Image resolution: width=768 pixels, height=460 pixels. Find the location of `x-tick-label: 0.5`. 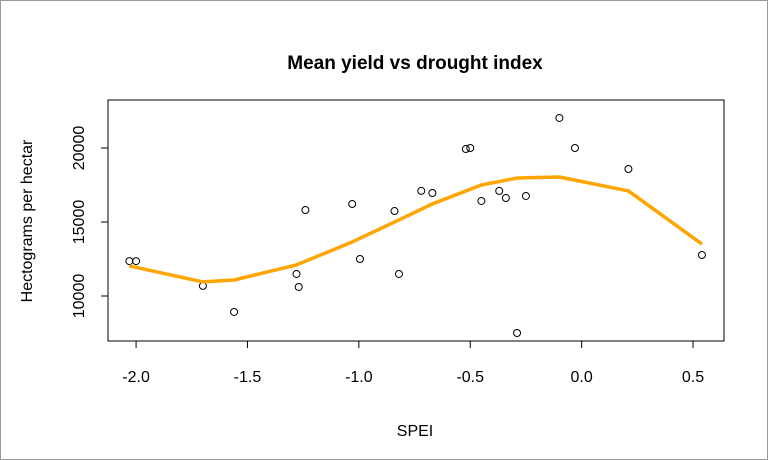

x-tick-label: 0.5 is located at coordinates (693, 377).